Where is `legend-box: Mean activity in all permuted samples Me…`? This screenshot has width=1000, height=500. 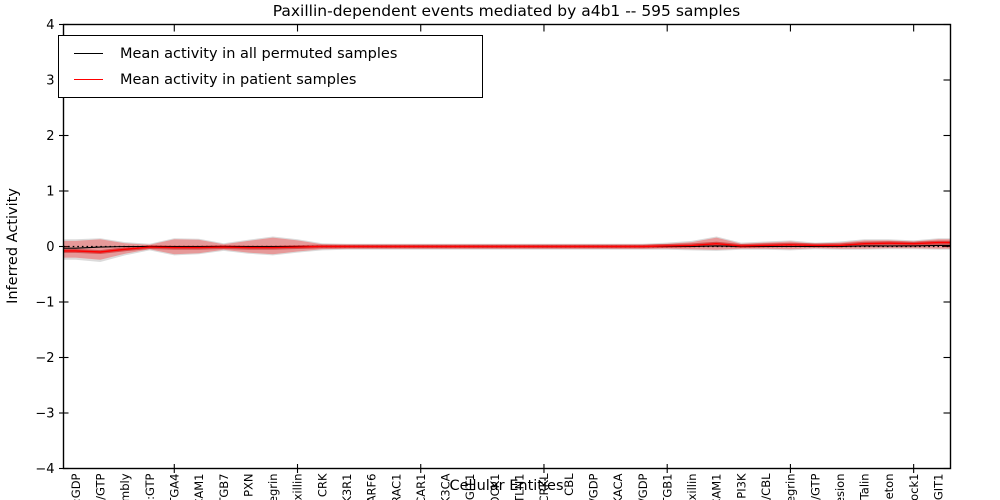
legend-box: Mean activity in all permuted samples Me… is located at coordinates (270, 66).